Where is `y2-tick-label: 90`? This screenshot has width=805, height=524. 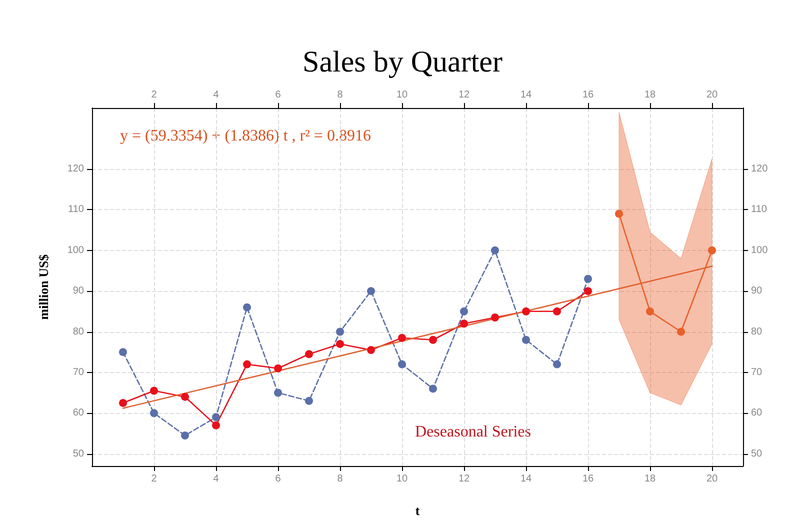 y2-tick-label: 90 is located at coordinates (757, 291).